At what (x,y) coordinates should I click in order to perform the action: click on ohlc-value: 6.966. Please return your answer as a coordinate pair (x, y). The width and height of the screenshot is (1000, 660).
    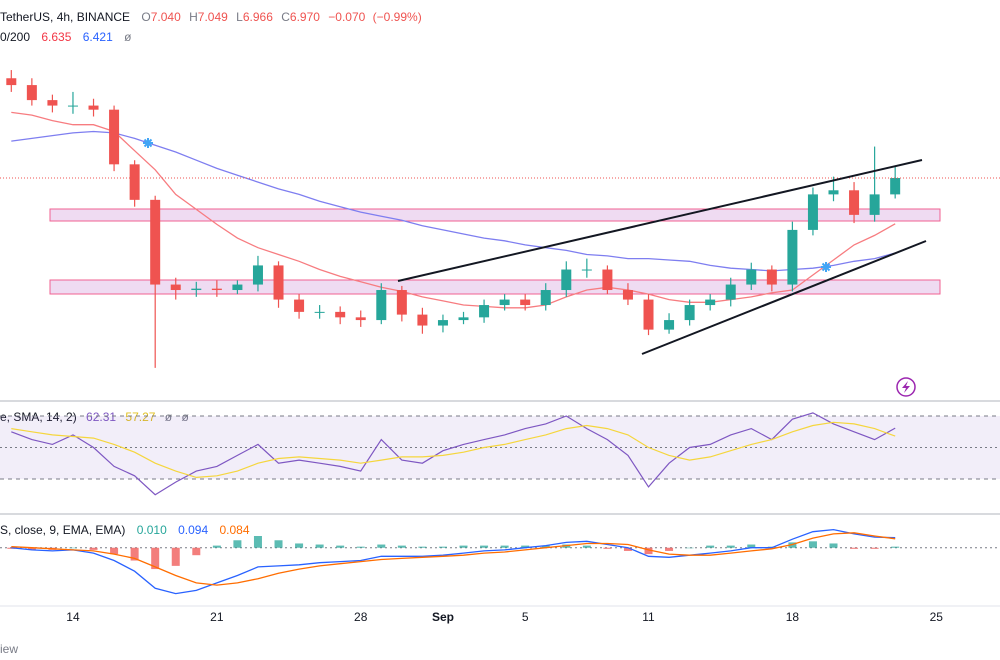
    Looking at the image, I should click on (258, 17).